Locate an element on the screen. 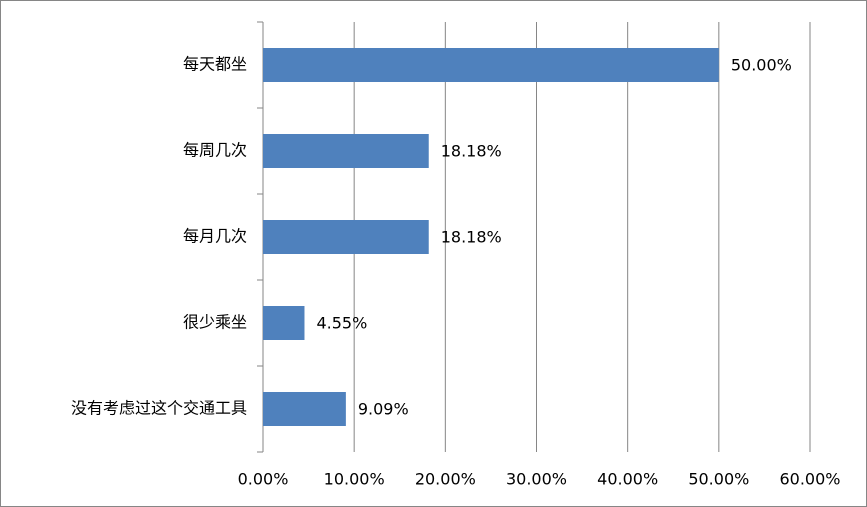  x-tick-label: 10.00% is located at coordinates (354, 479).